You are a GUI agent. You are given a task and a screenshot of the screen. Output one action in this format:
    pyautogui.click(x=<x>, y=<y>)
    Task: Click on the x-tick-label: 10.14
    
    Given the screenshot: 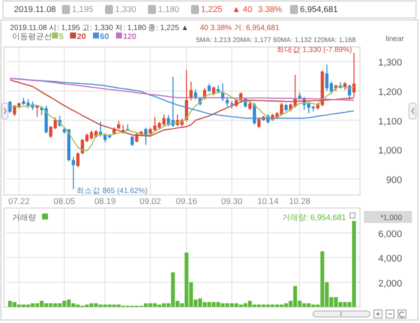 What is the action you would take?
    pyautogui.click(x=268, y=201)
    